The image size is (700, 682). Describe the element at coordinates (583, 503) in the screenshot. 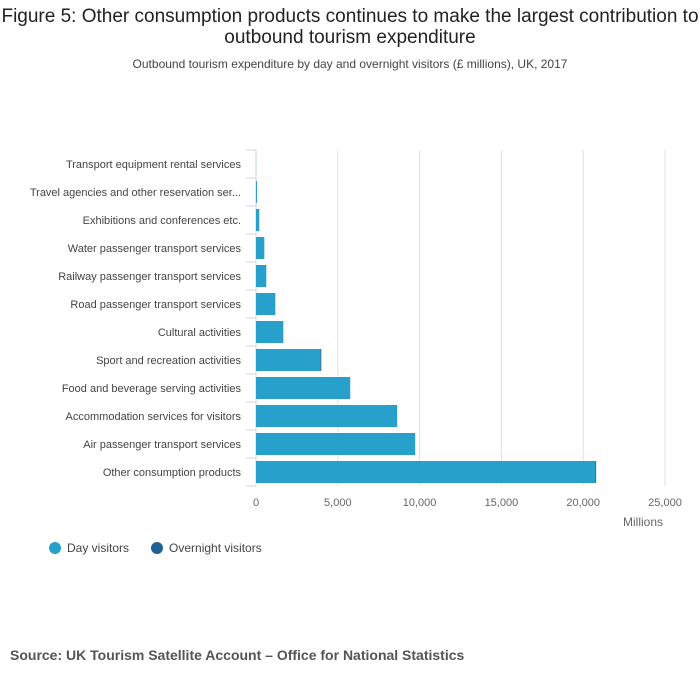

I see `x-tick-label: 20,000` at that location.